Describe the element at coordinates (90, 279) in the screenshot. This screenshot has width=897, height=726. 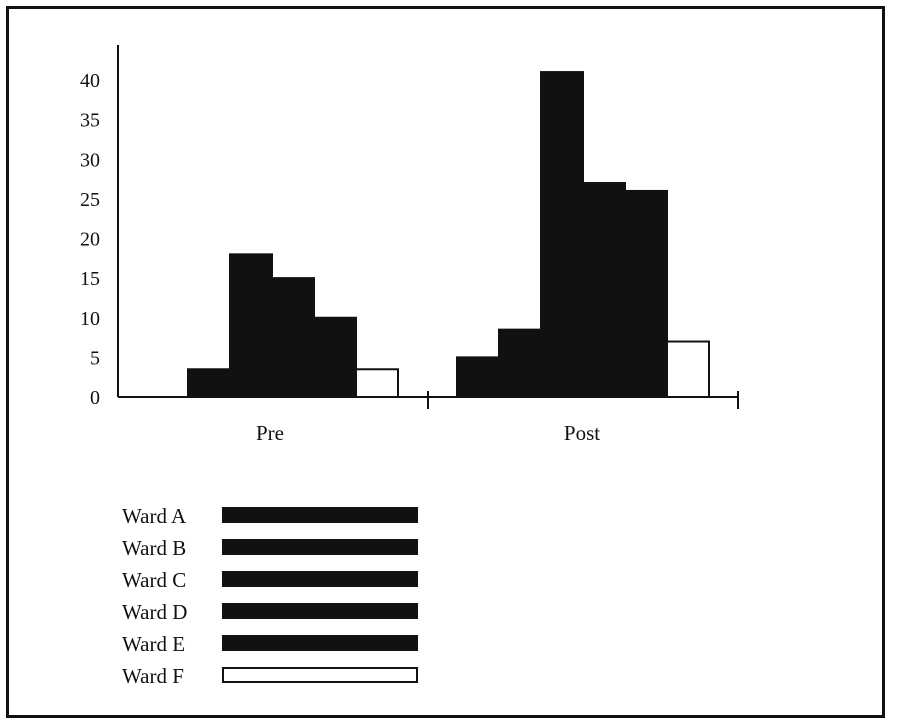
I see `y-tick-label: 15` at that location.